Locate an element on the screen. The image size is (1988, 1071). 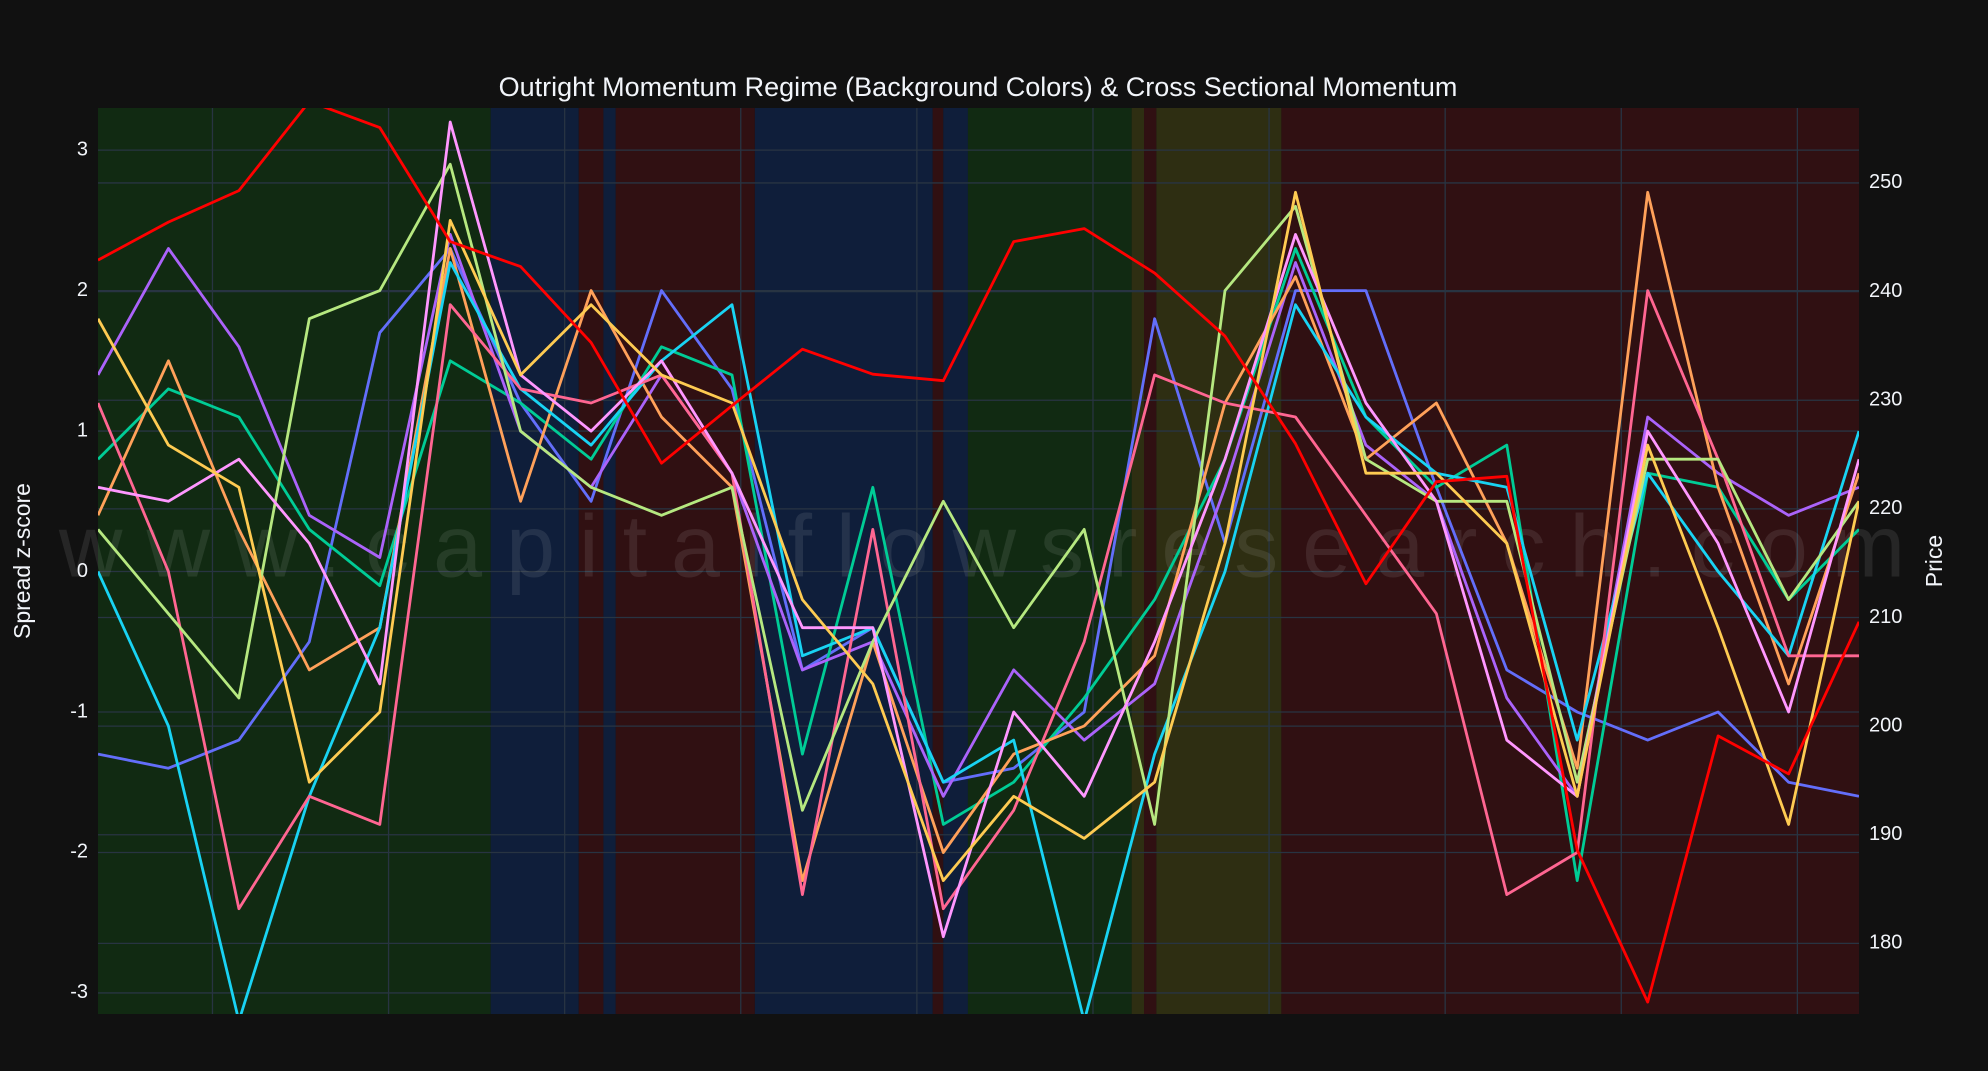
y2-tick-label: 230 is located at coordinates (1885, 400).